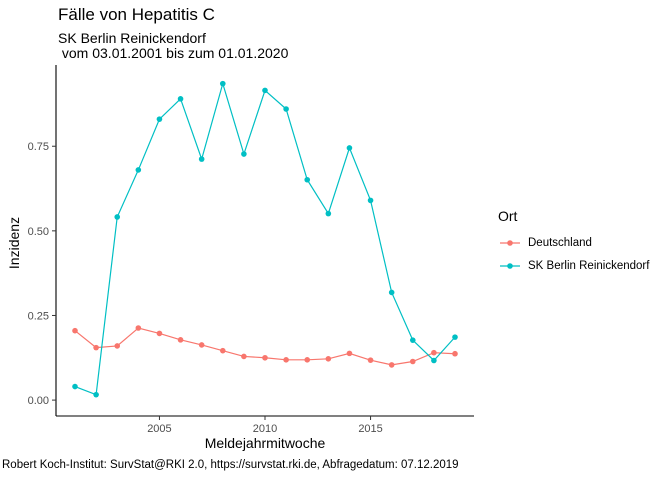  I want to click on x-axis-label: Meldejahrmitwoche, so click(265, 443).